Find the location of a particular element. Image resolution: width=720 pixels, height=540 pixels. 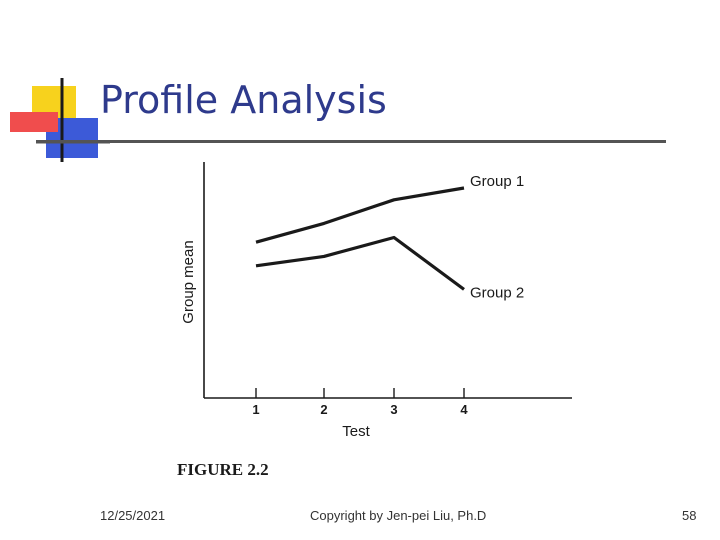

series-label-group-2: Group 2 is located at coordinates (497, 292).